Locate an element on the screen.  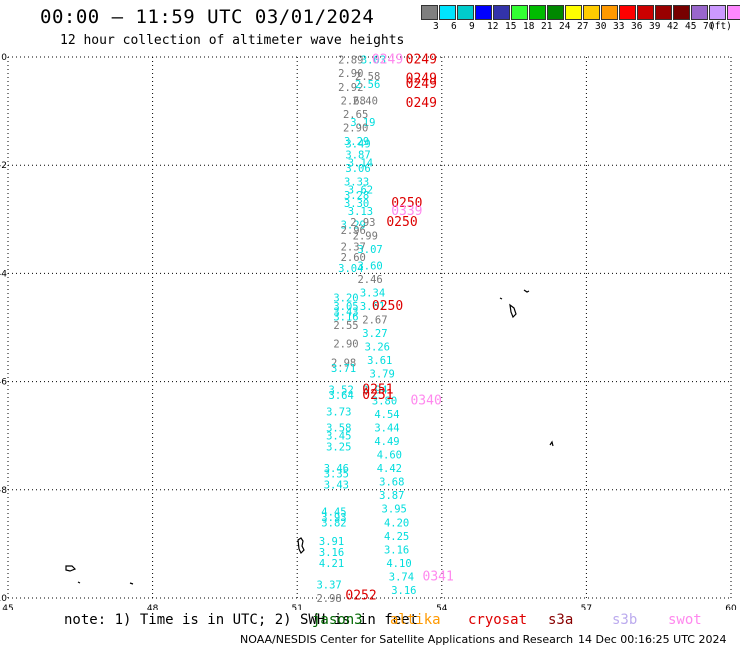
wave-height-value: 2.92 is located at coordinates (350, 88).